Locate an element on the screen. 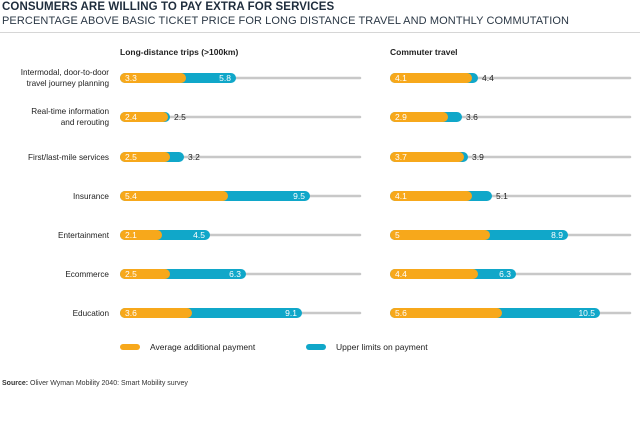 Image resolution: width=640 pixels, height=427 pixels. category-label: Ecommerce is located at coordinates (87, 274).